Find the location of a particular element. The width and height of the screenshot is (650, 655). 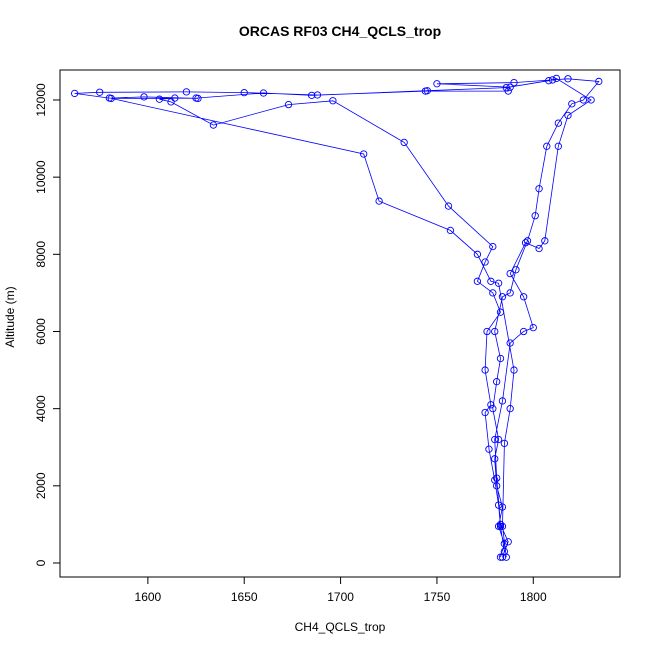

y-tick-label: 6000 is located at coordinates (41, 331).